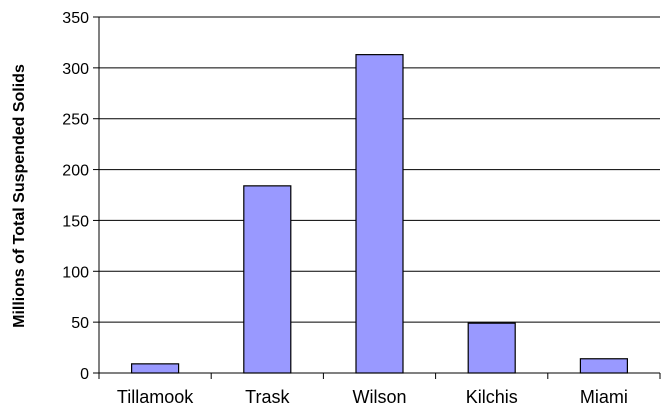  What do you see at coordinates (267, 397) in the screenshot?
I see `x-category-label: Trask` at bounding box center [267, 397].